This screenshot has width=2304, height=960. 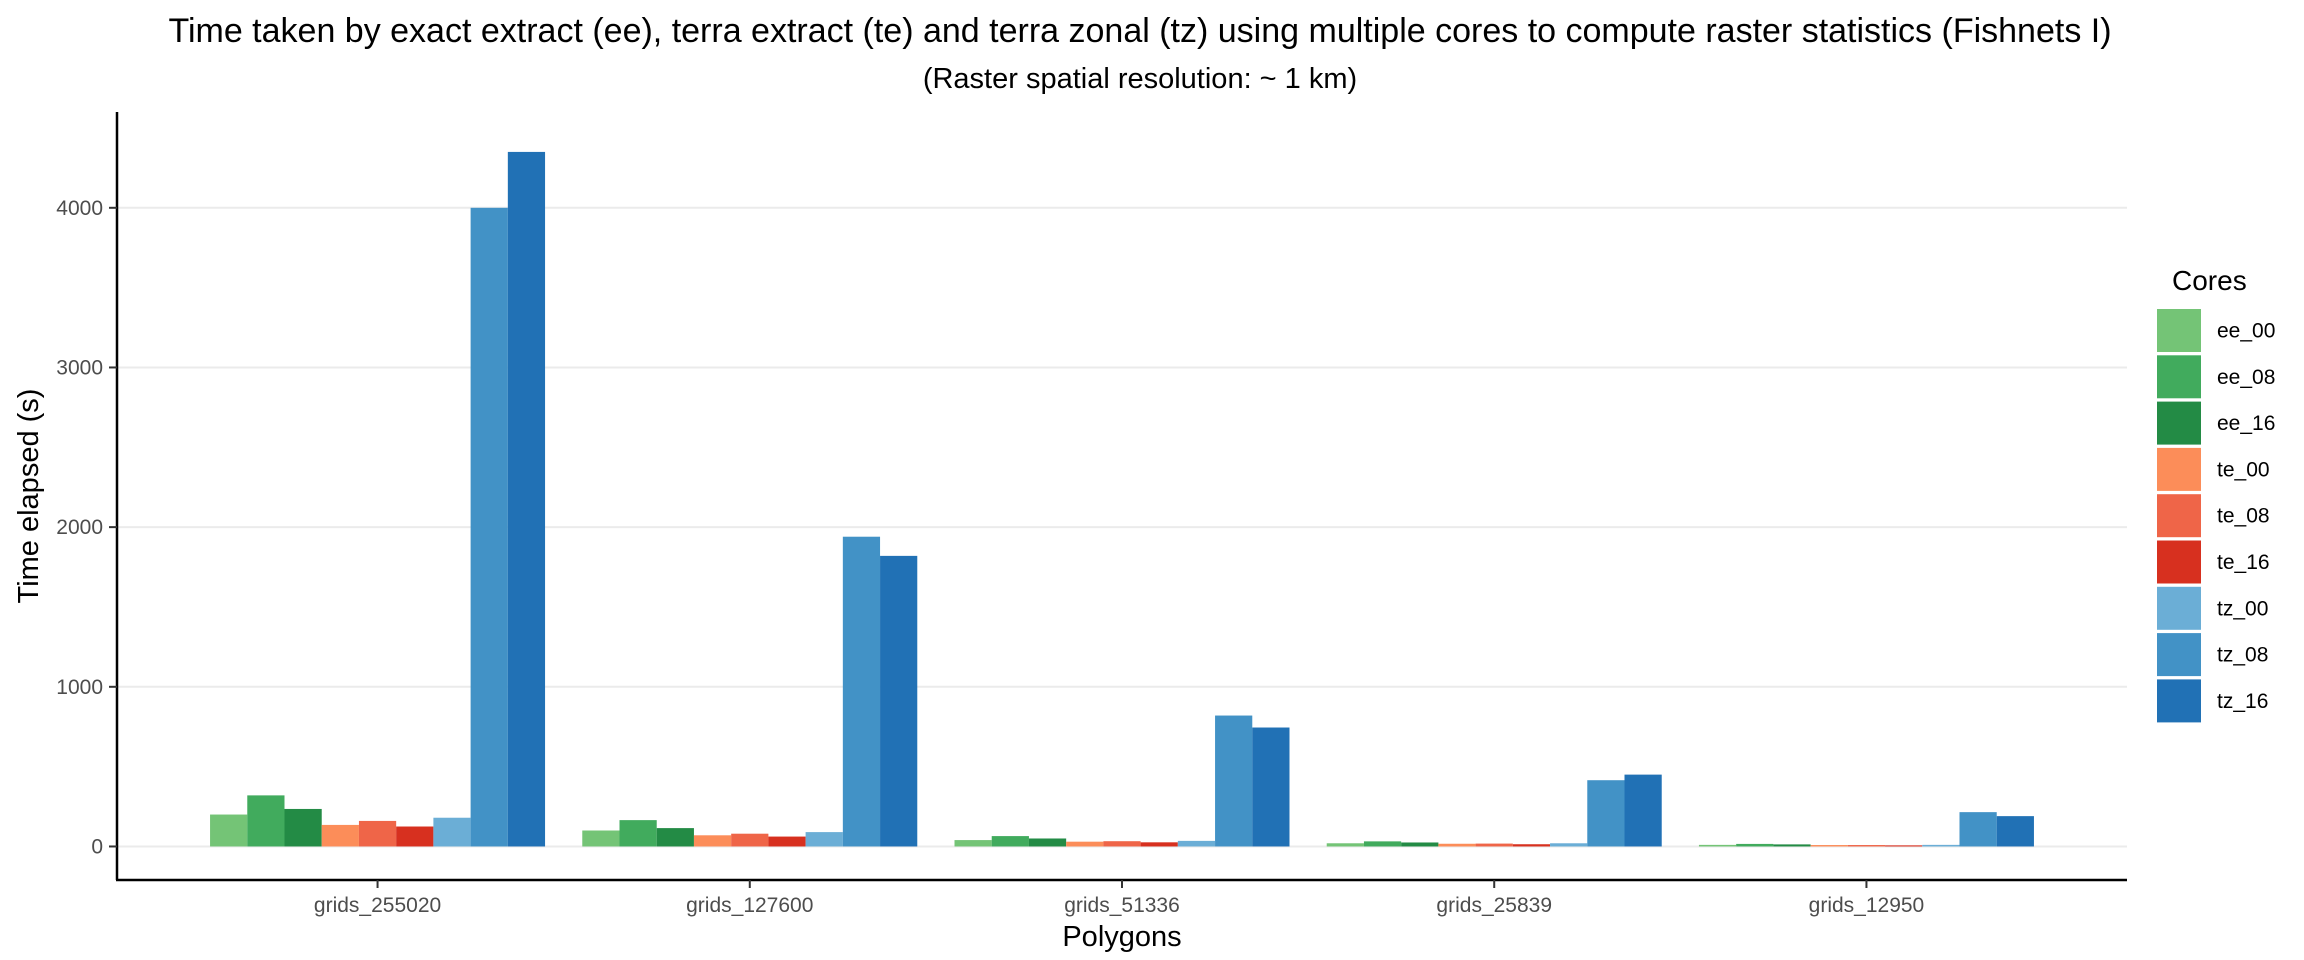 What do you see at coordinates (2246, 423) in the screenshot?
I see `legend-label-ee_16: ee_16` at bounding box center [2246, 423].